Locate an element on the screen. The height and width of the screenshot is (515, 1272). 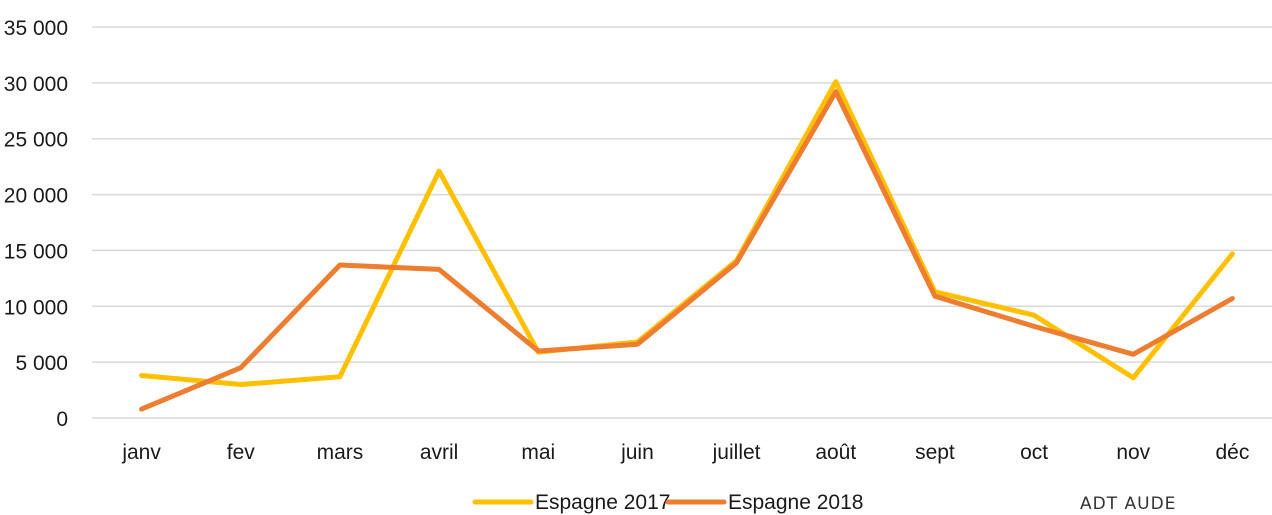
x-tick-label: oct is located at coordinates (1034, 452).